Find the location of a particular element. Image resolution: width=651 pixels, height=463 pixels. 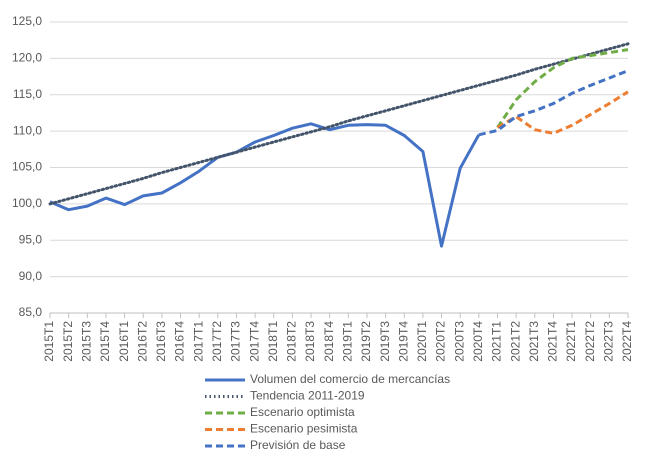

x-tick-label: 2021T1 is located at coordinates (497, 341).